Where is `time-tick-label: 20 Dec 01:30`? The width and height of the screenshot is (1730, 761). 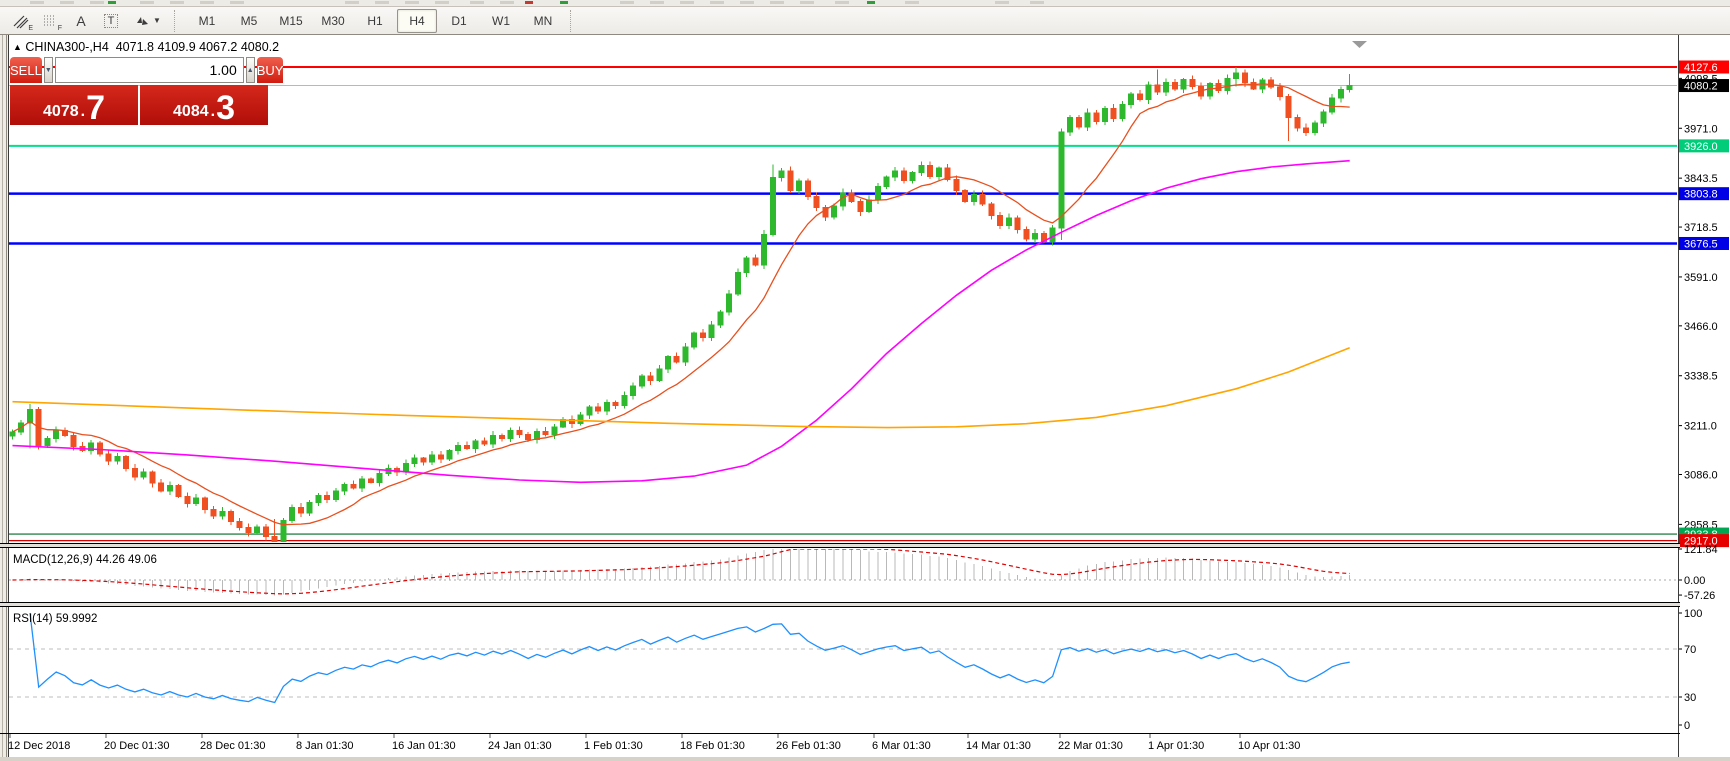
time-tick-label: 20 Dec 01:30 is located at coordinates (136, 746).